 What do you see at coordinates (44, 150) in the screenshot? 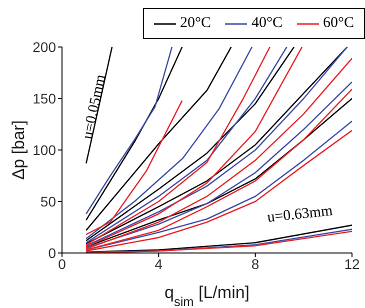
I see `y-tick-label: 100` at bounding box center [44, 150].